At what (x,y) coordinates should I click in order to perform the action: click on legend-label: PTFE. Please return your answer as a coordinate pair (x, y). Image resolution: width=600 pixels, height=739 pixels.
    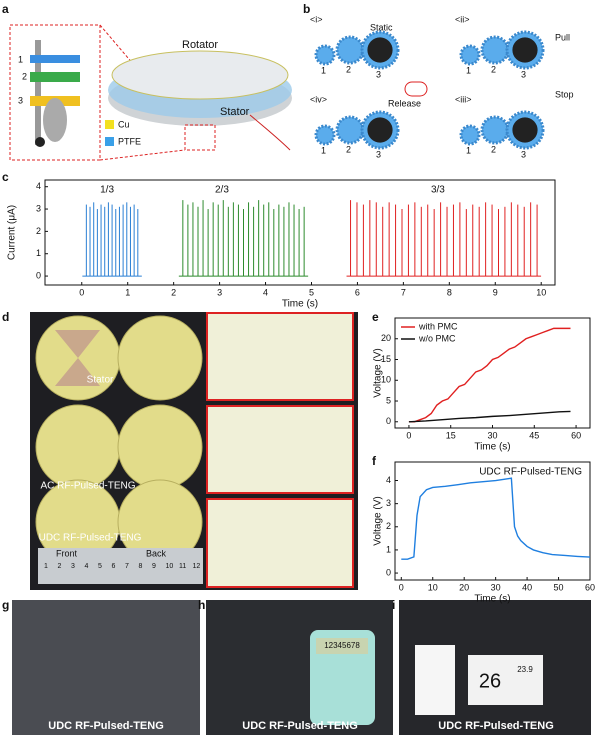
    Looking at the image, I should click on (129, 141).